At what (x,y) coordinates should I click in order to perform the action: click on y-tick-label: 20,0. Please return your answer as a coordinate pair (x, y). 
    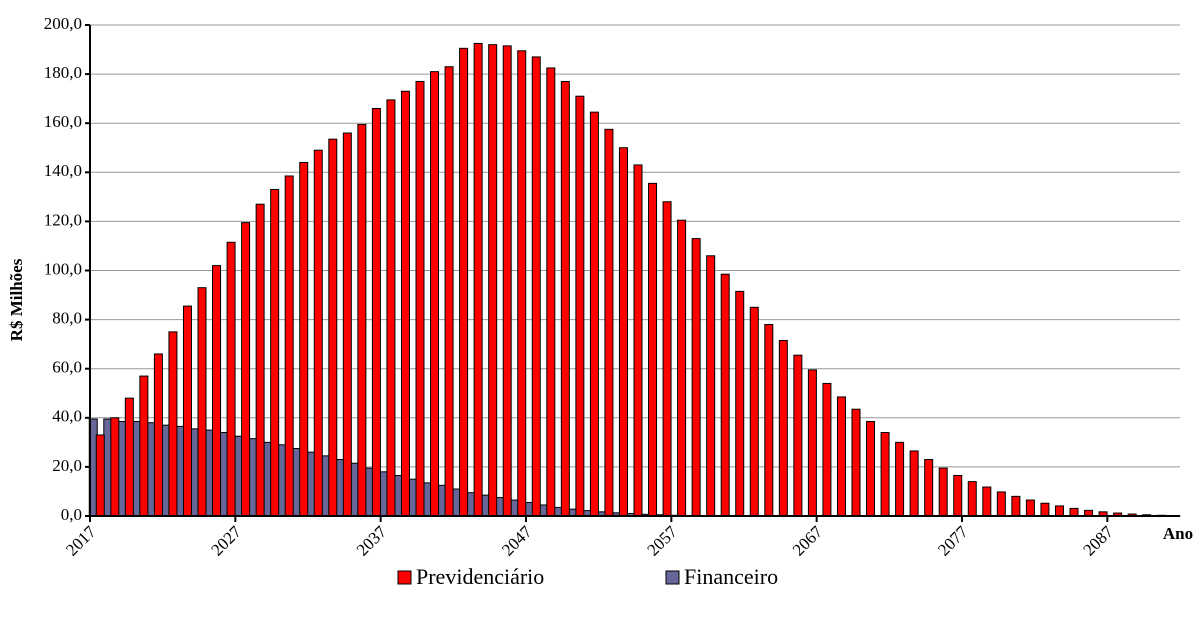
    Looking at the image, I should click on (67, 465).